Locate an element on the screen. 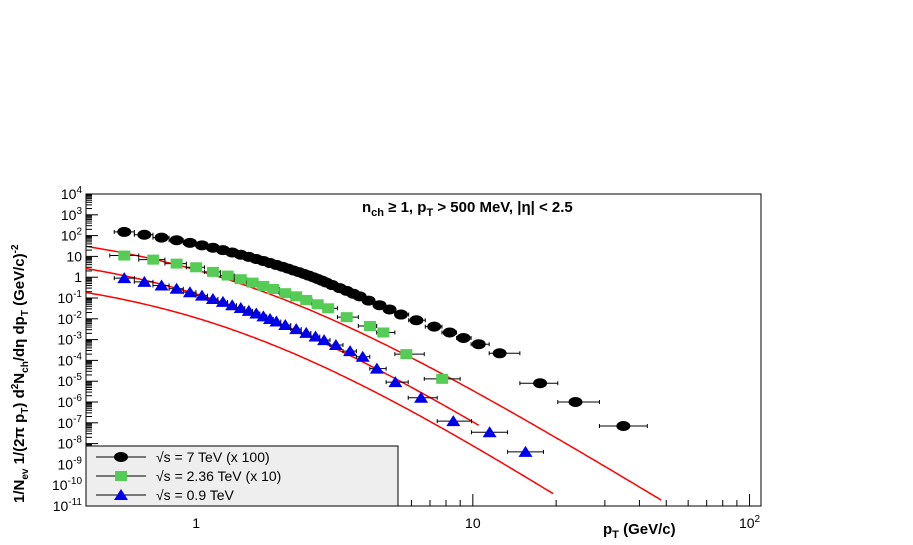 The height and width of the screenshot is (545, 913). series-points is located at coordinates (285, 317).